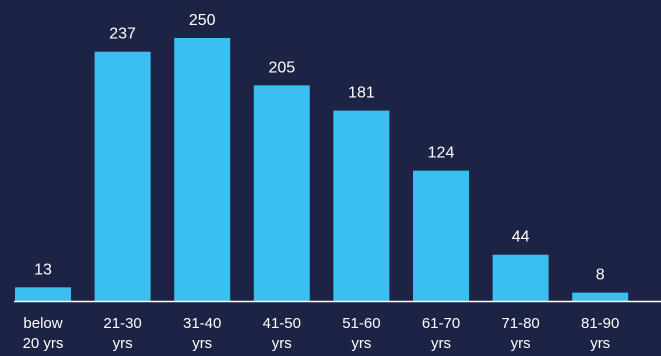 This screenshot has width=661, height=356. I want to click on category-label-5-line-0: 61-70, so click(441, 323).